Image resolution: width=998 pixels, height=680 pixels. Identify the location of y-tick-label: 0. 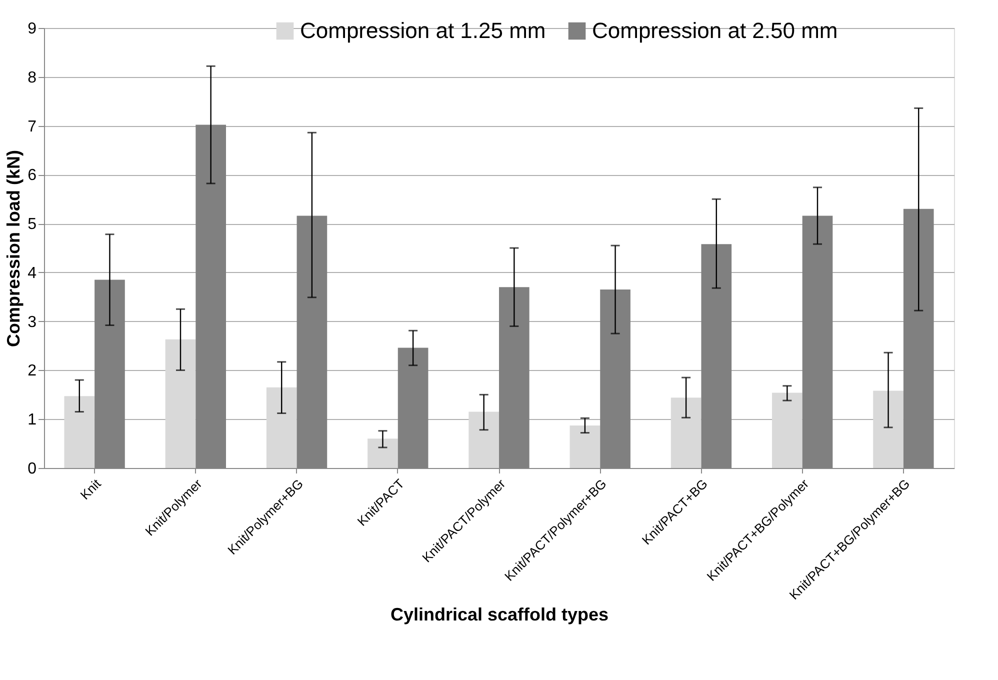
(32, 469).